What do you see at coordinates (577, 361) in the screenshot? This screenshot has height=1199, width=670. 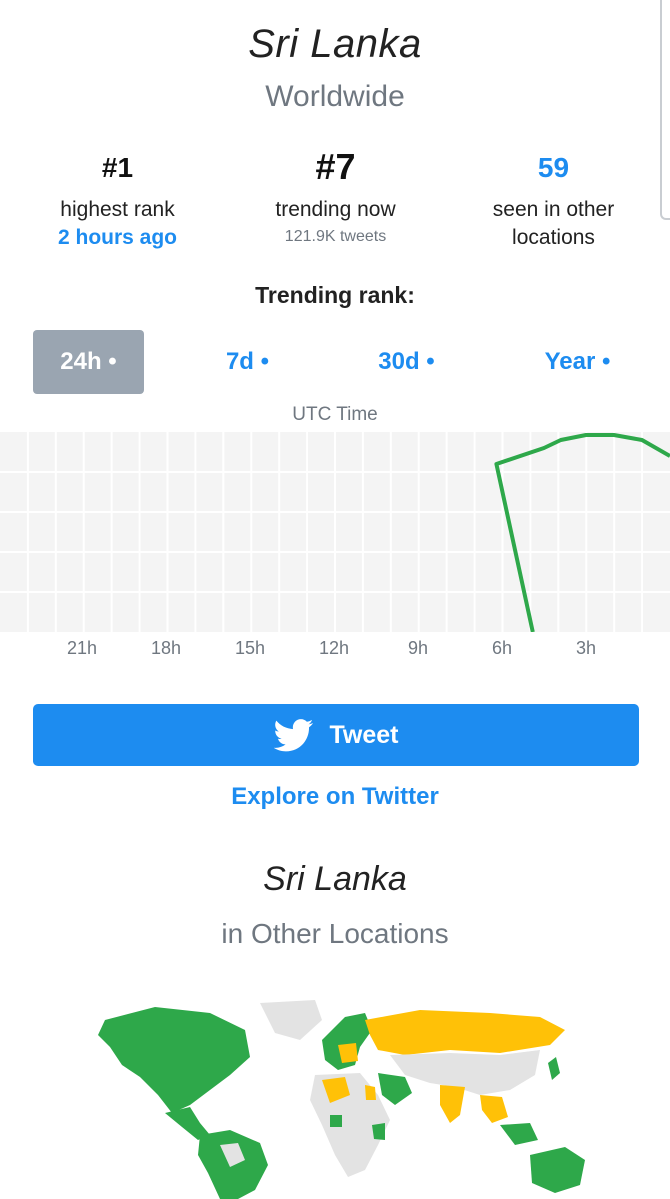 I see `range-year-button: Year •` at bounding box center [577, 361].